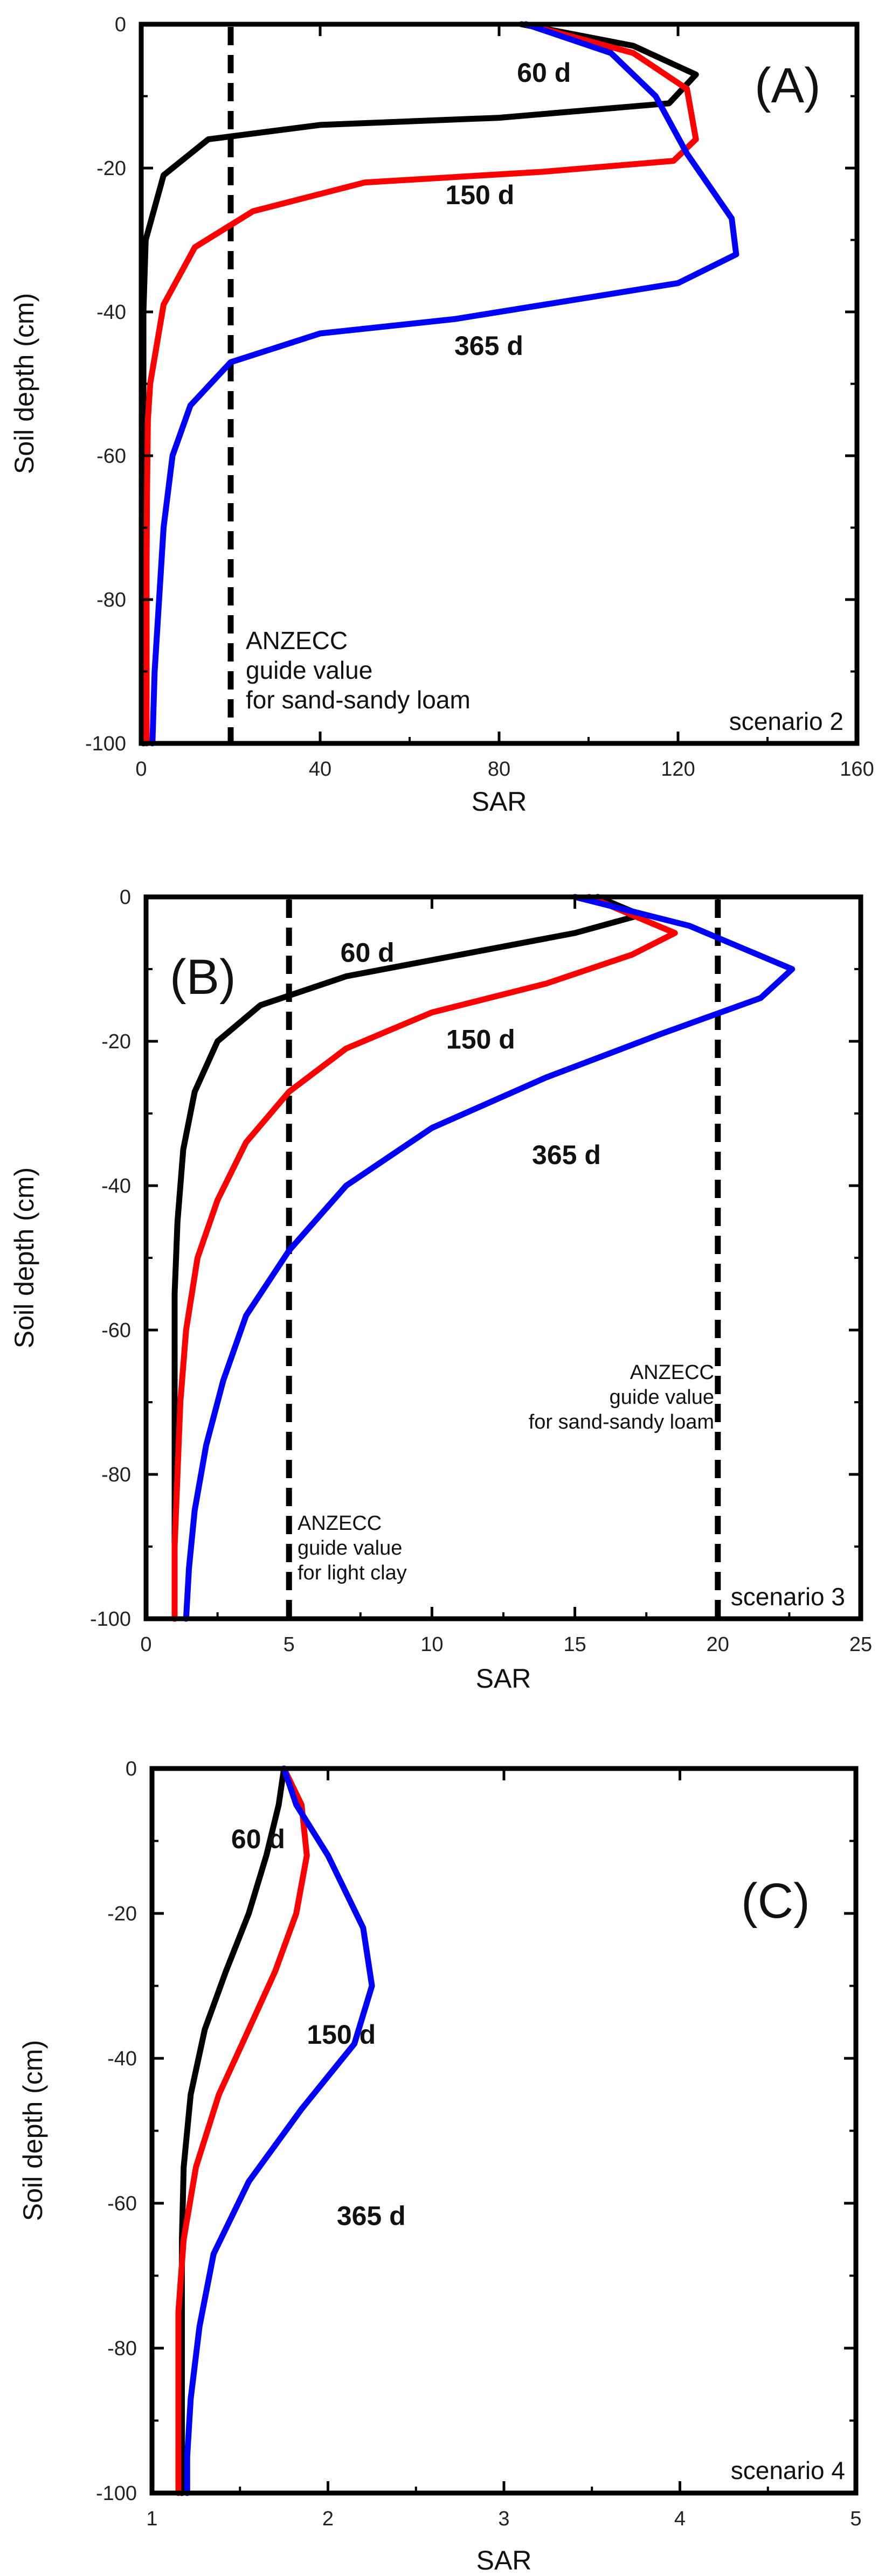  I want to click on panel-c-x-axis-title: SAR, so click(504, 2560).